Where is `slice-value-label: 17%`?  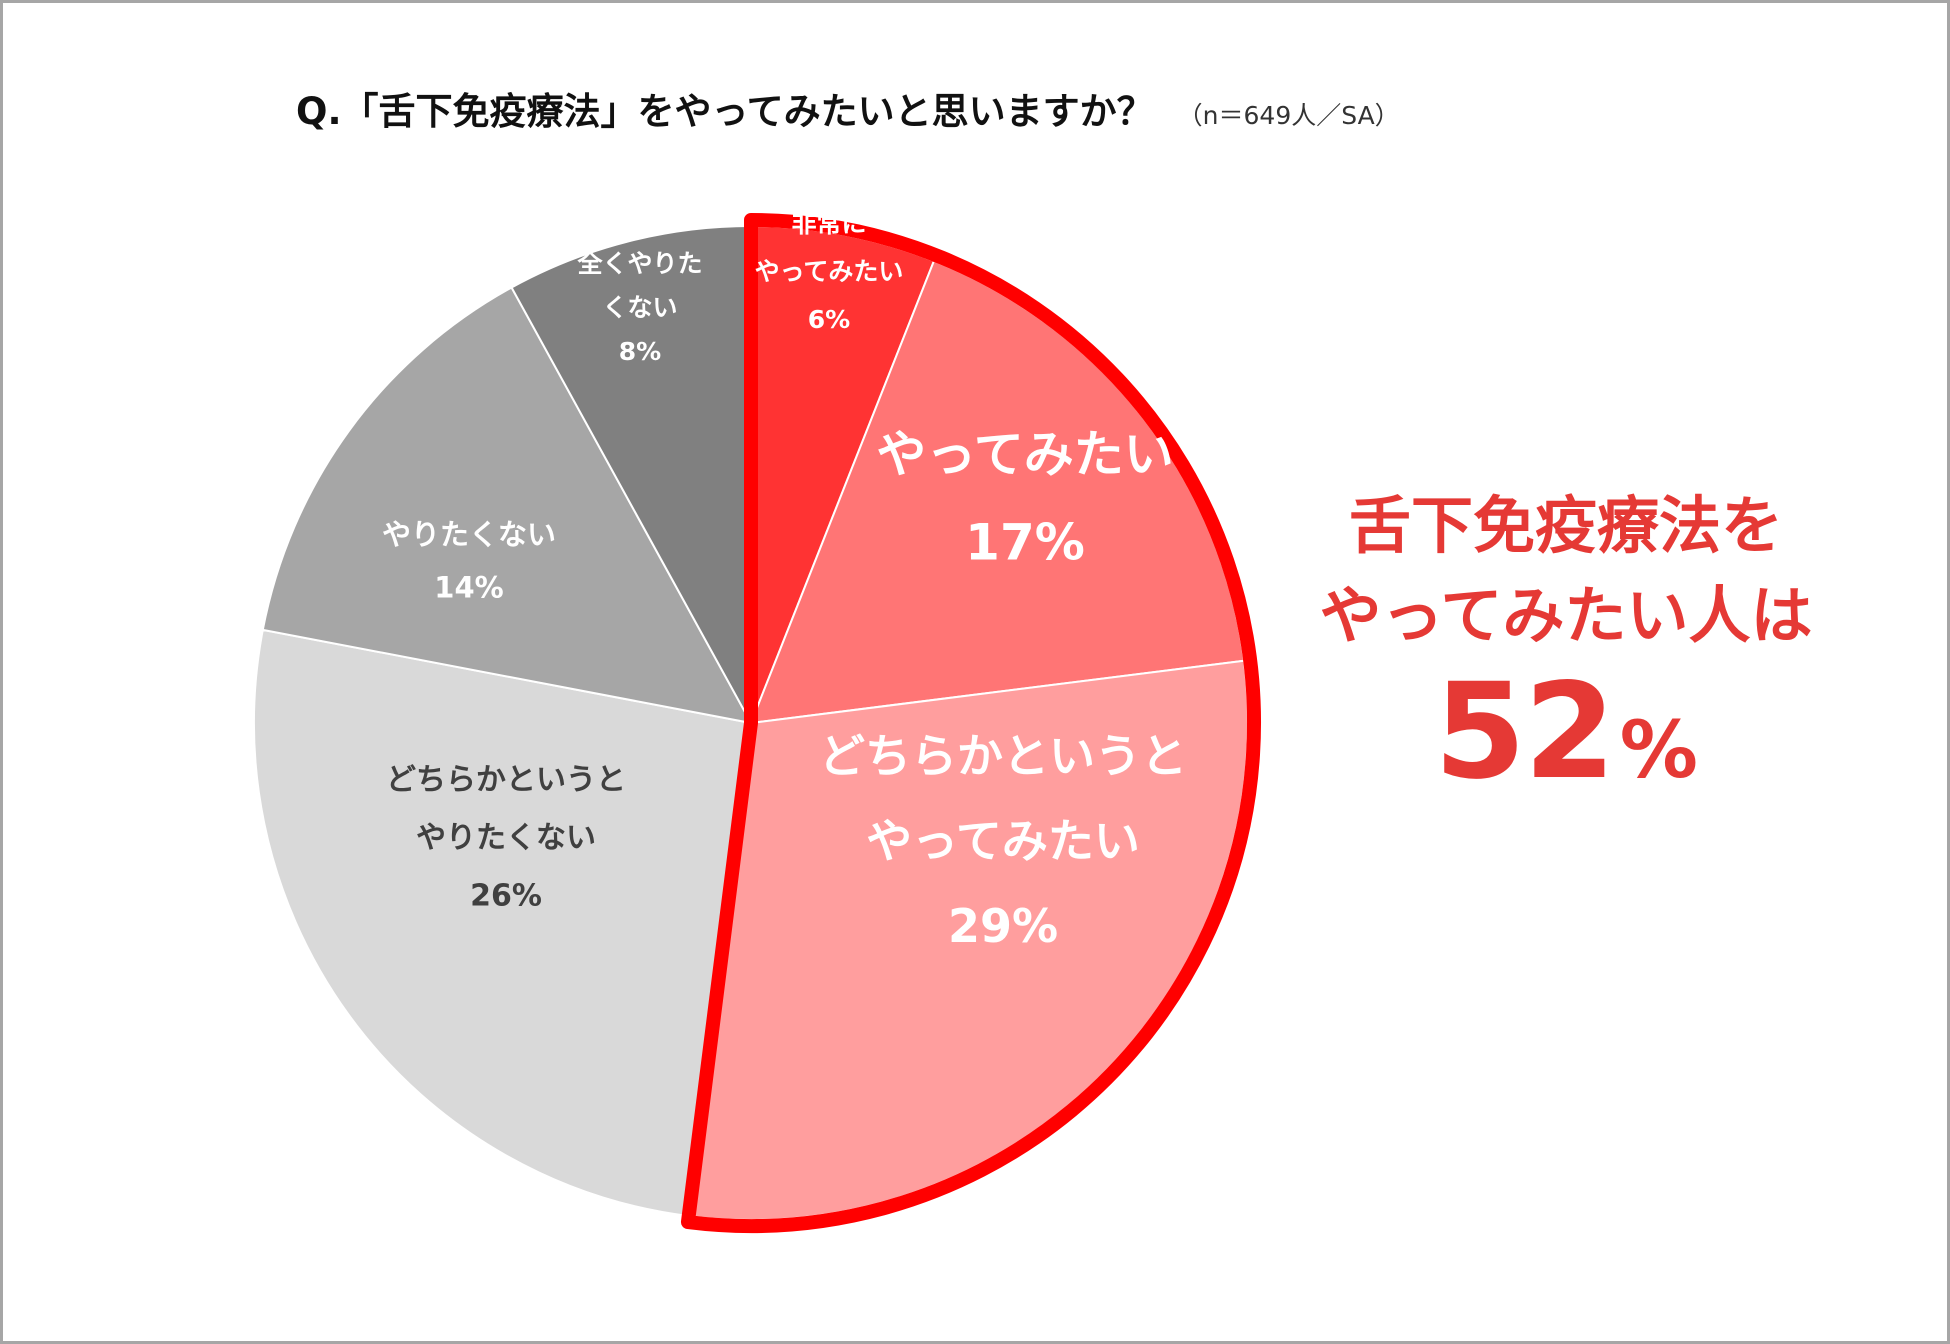
slice-value-label: 17% is located at coordinates (1025, 543).